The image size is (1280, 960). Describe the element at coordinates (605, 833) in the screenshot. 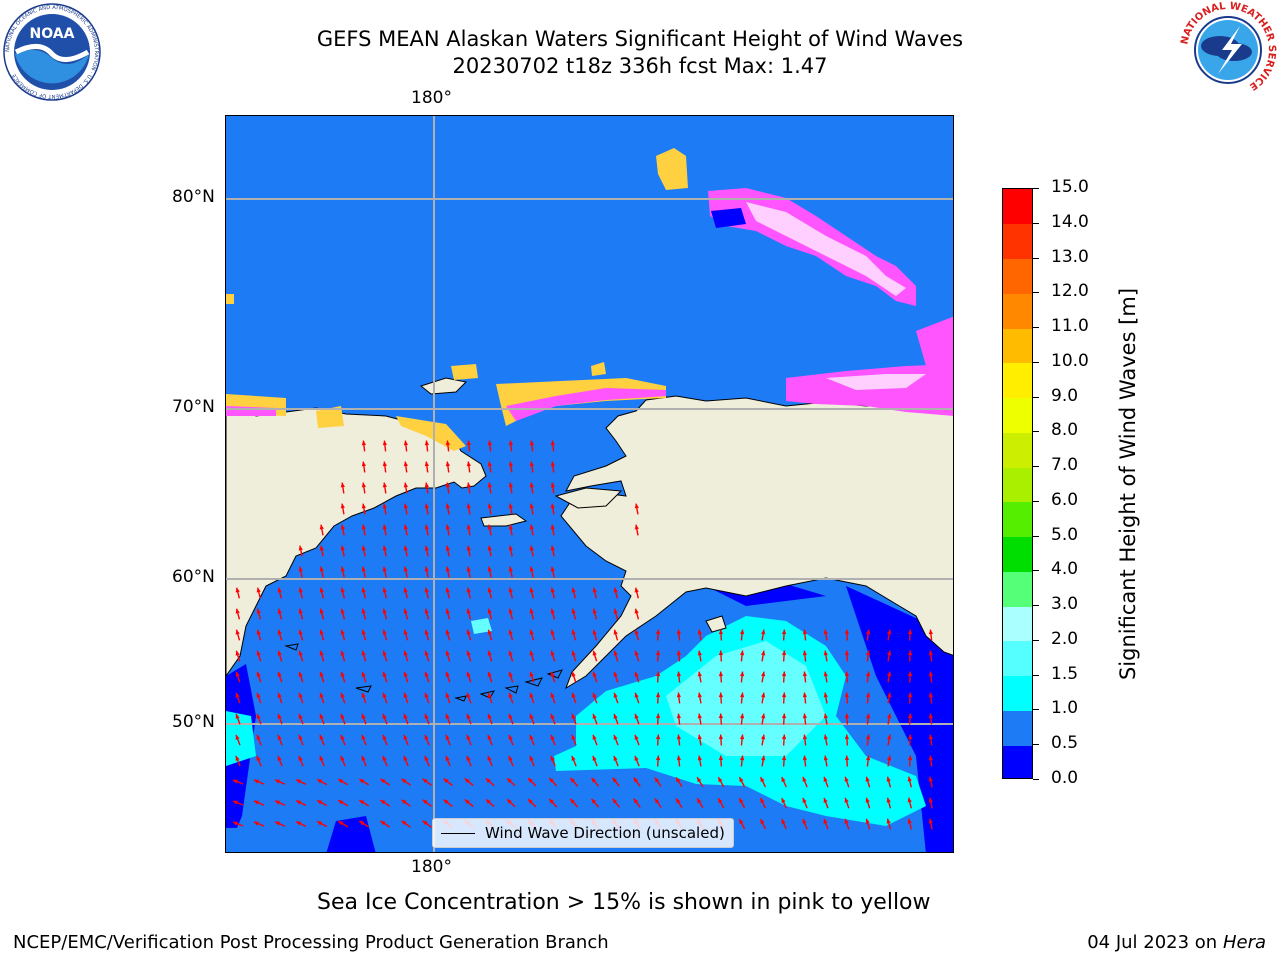

I see `legend-label: Wind Wave Direction (unscaled)` at that location.